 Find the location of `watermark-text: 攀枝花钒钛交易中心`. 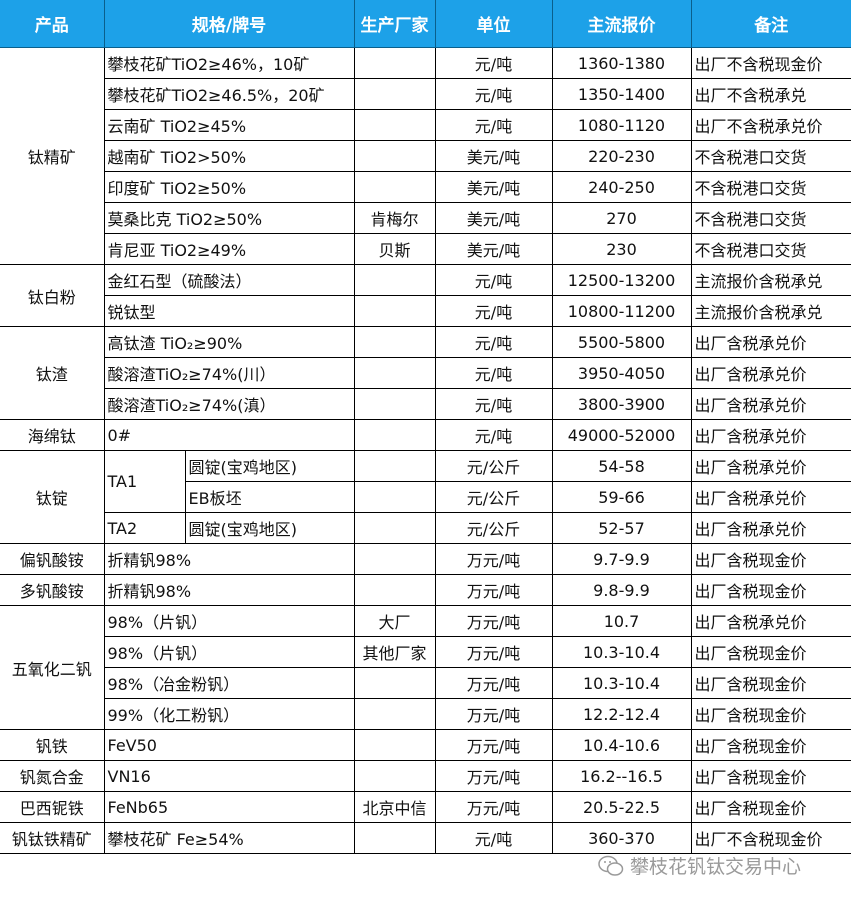

watermark-text: 攀枝花钒钛交易中心 is located at coordinates (716, 867).